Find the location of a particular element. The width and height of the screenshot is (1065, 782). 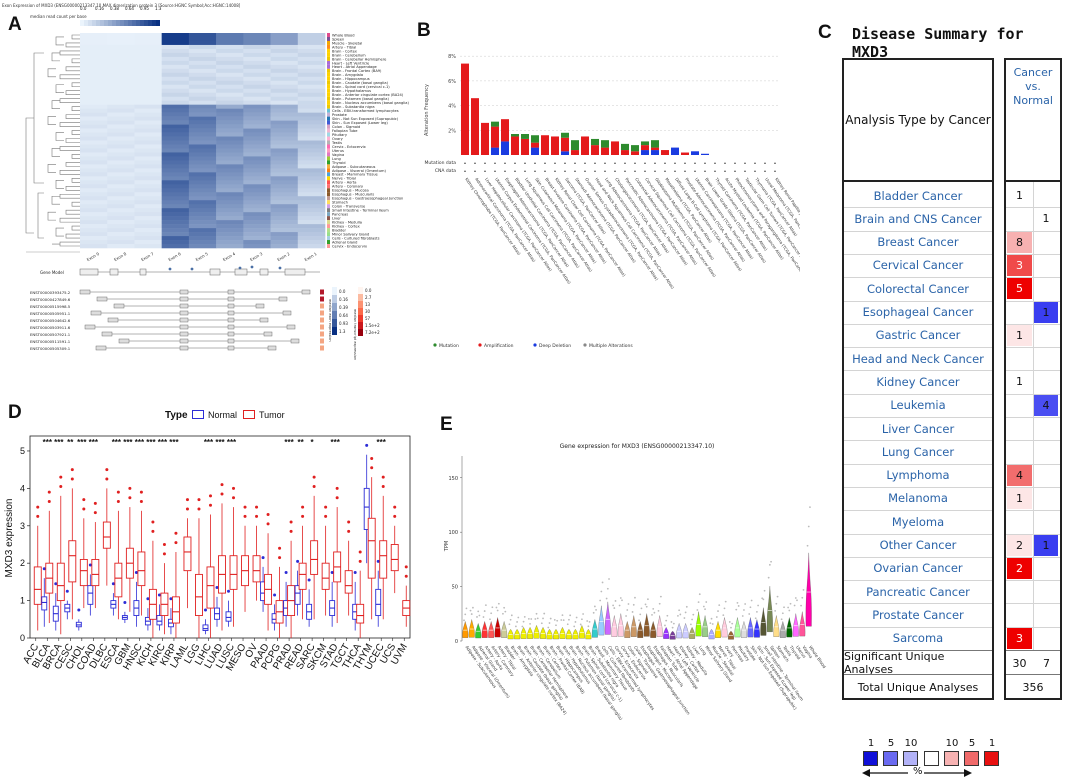

b-ylabel: Alteration Frequency is located at coordinates (427, 110).